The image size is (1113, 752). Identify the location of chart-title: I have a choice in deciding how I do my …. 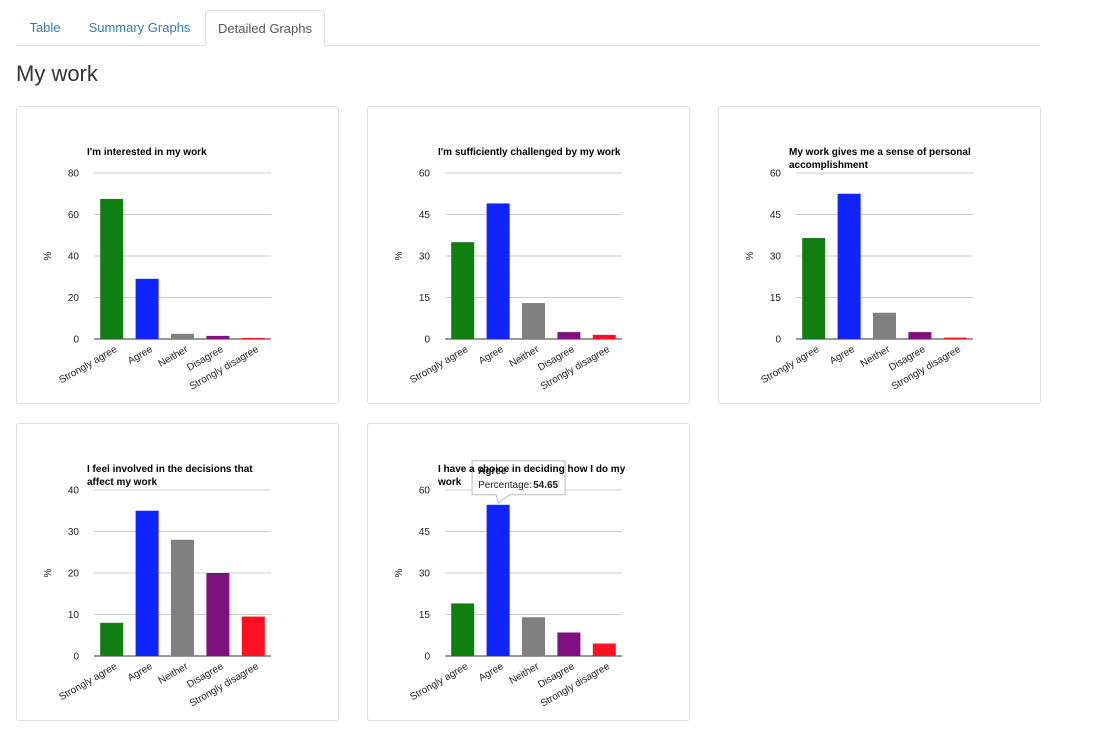
(532, 476).